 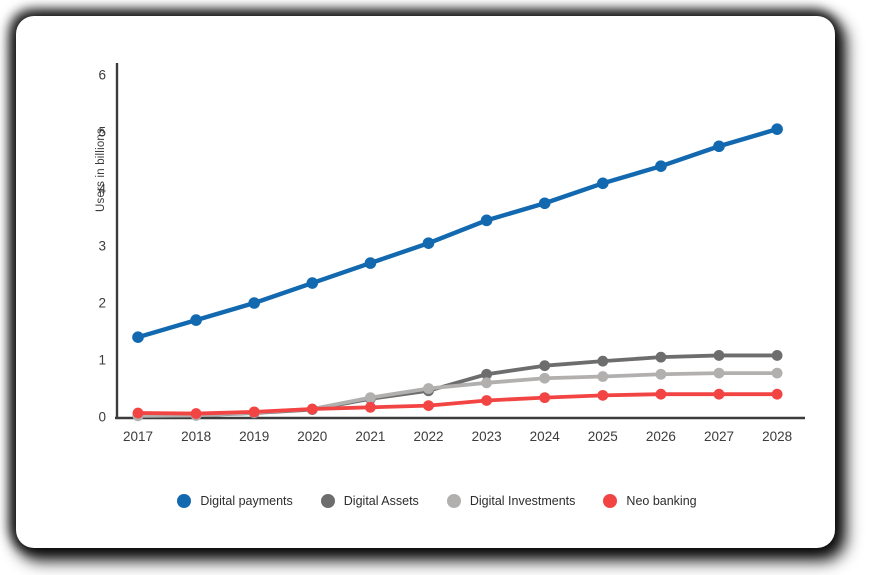 I want to click on data-point-digital-assets-2025, so click(x=603, y=361).